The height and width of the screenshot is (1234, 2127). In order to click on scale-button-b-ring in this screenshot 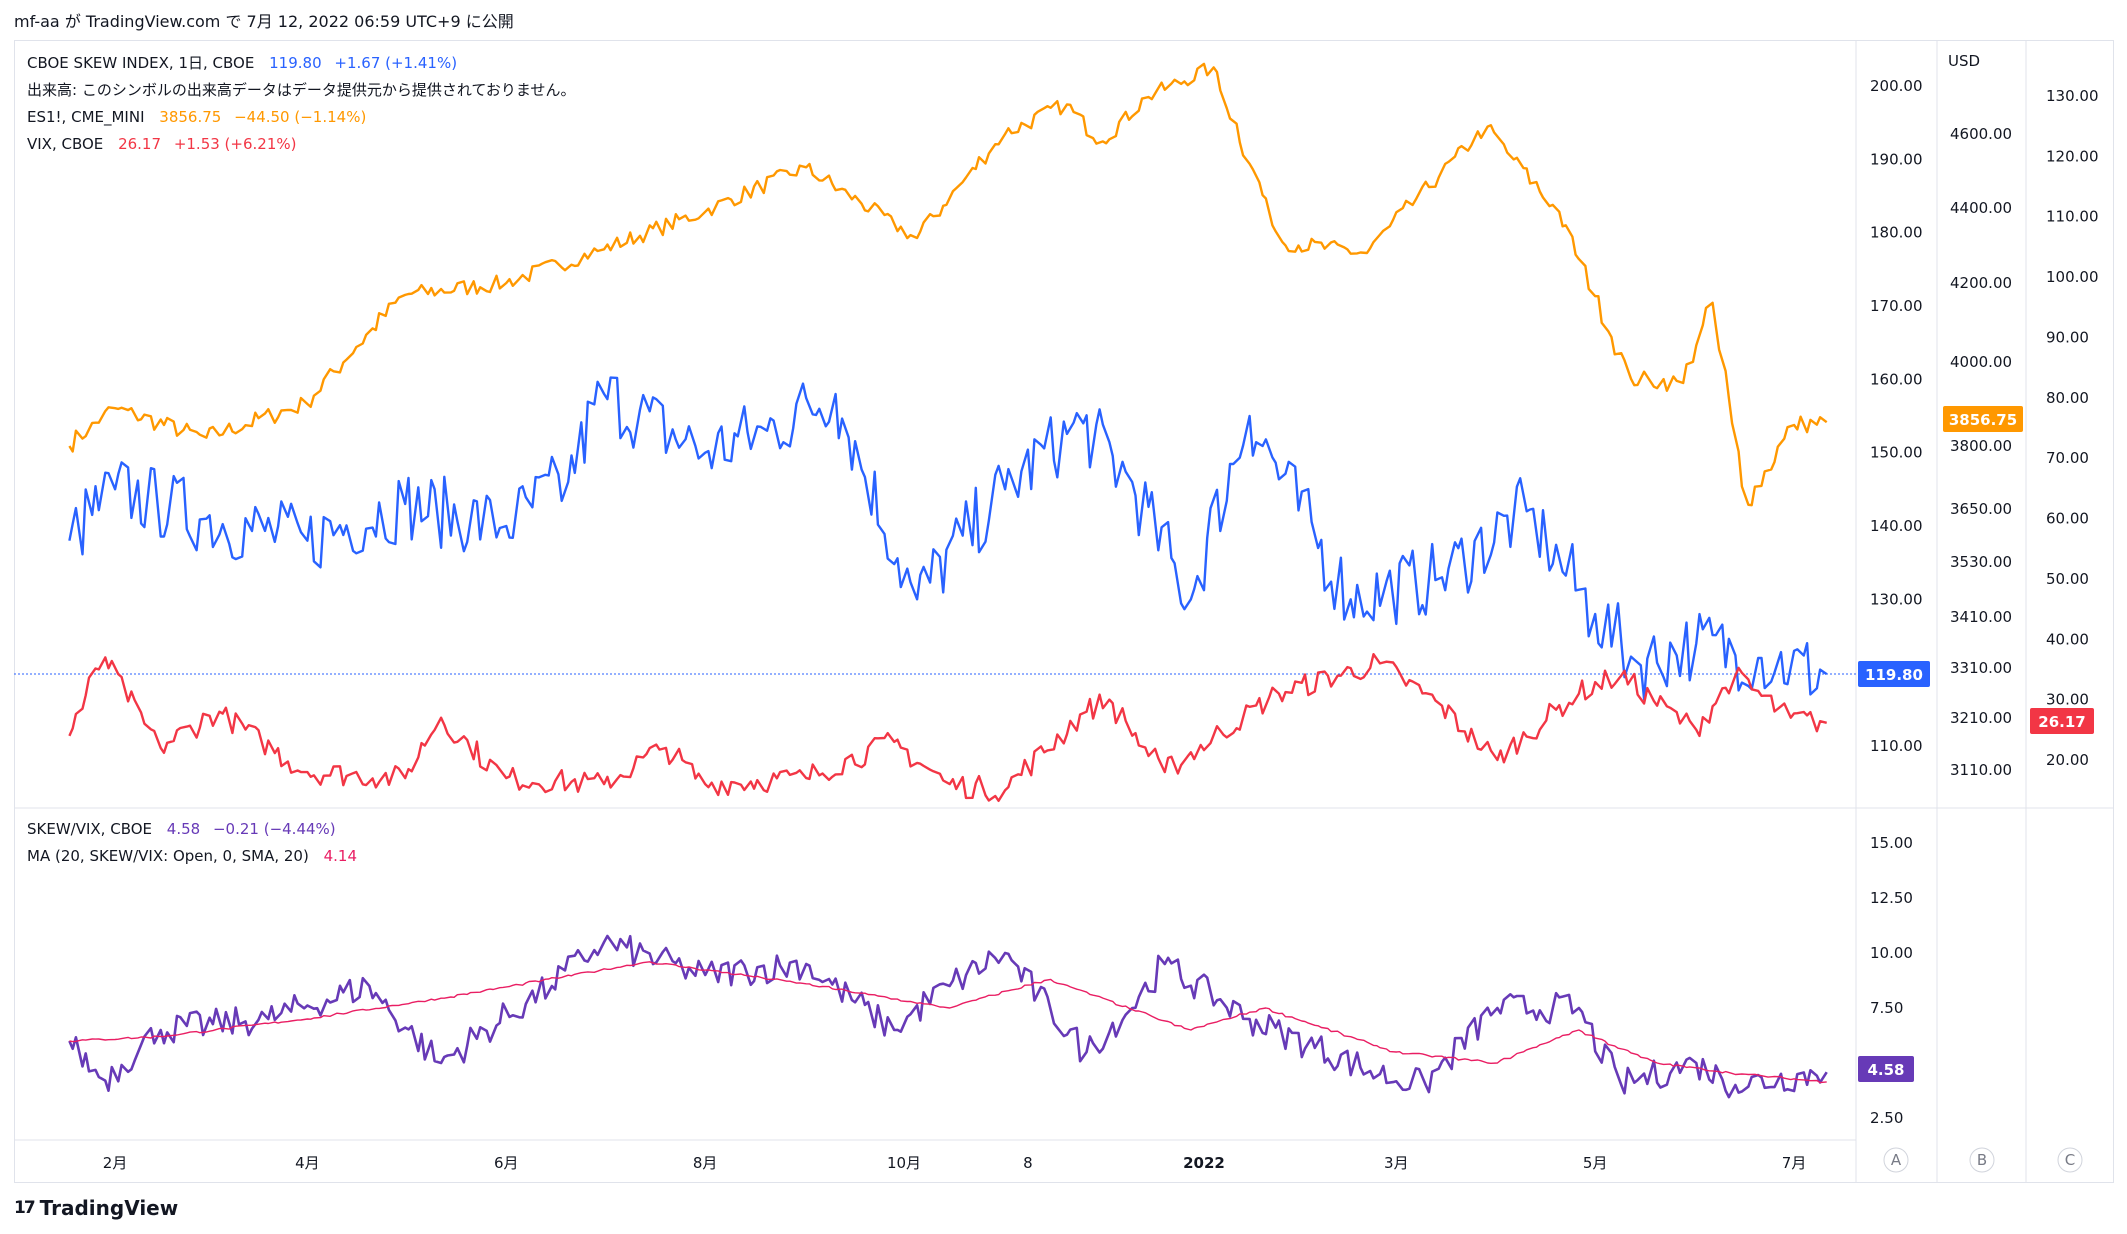, I will do `click(1982, 1160)`.